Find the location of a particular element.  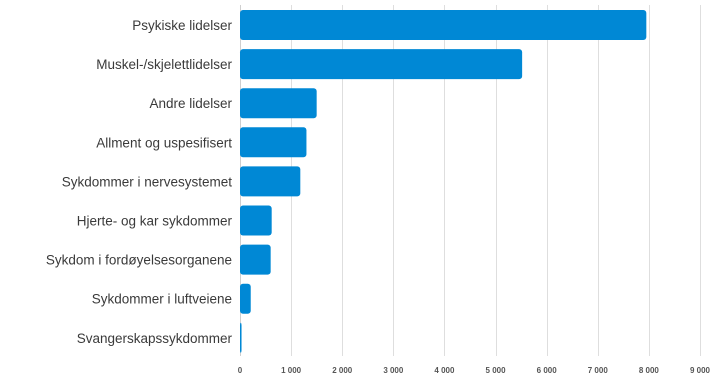

category-label: Andre lidelser is located at coordinates (190, 103).